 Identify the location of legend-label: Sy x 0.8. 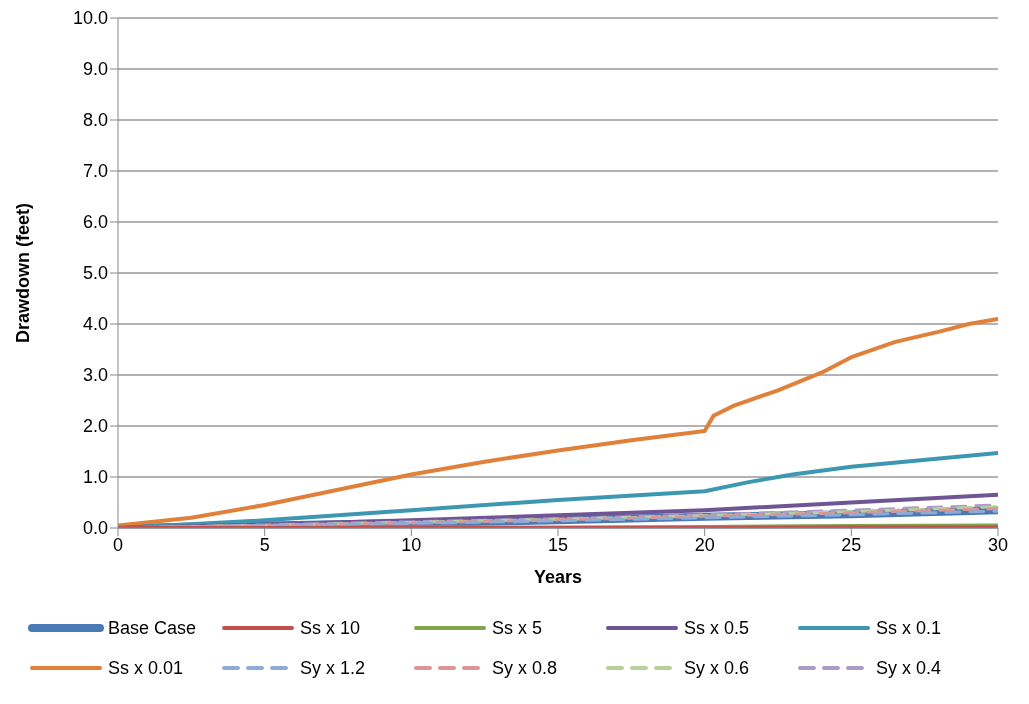
(525, 668).